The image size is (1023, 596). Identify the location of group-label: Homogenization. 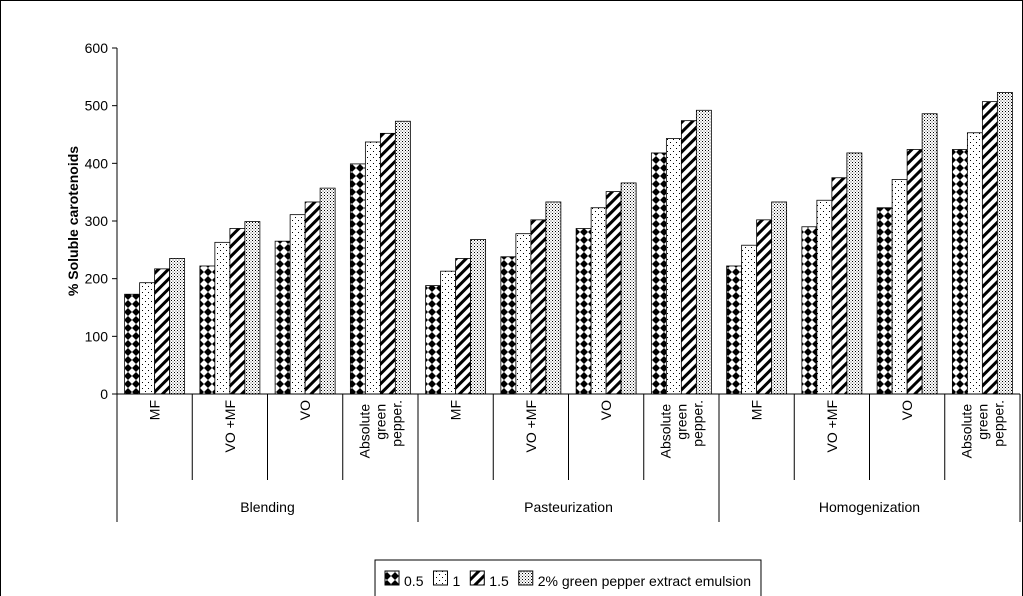
(869, 507).